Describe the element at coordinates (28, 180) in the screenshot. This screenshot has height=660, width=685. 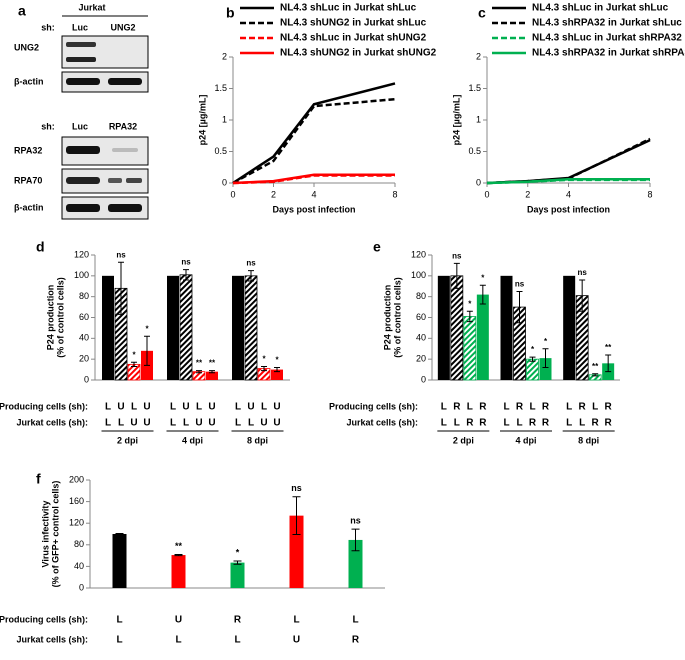
I see `band-label: RPA70` at that location.